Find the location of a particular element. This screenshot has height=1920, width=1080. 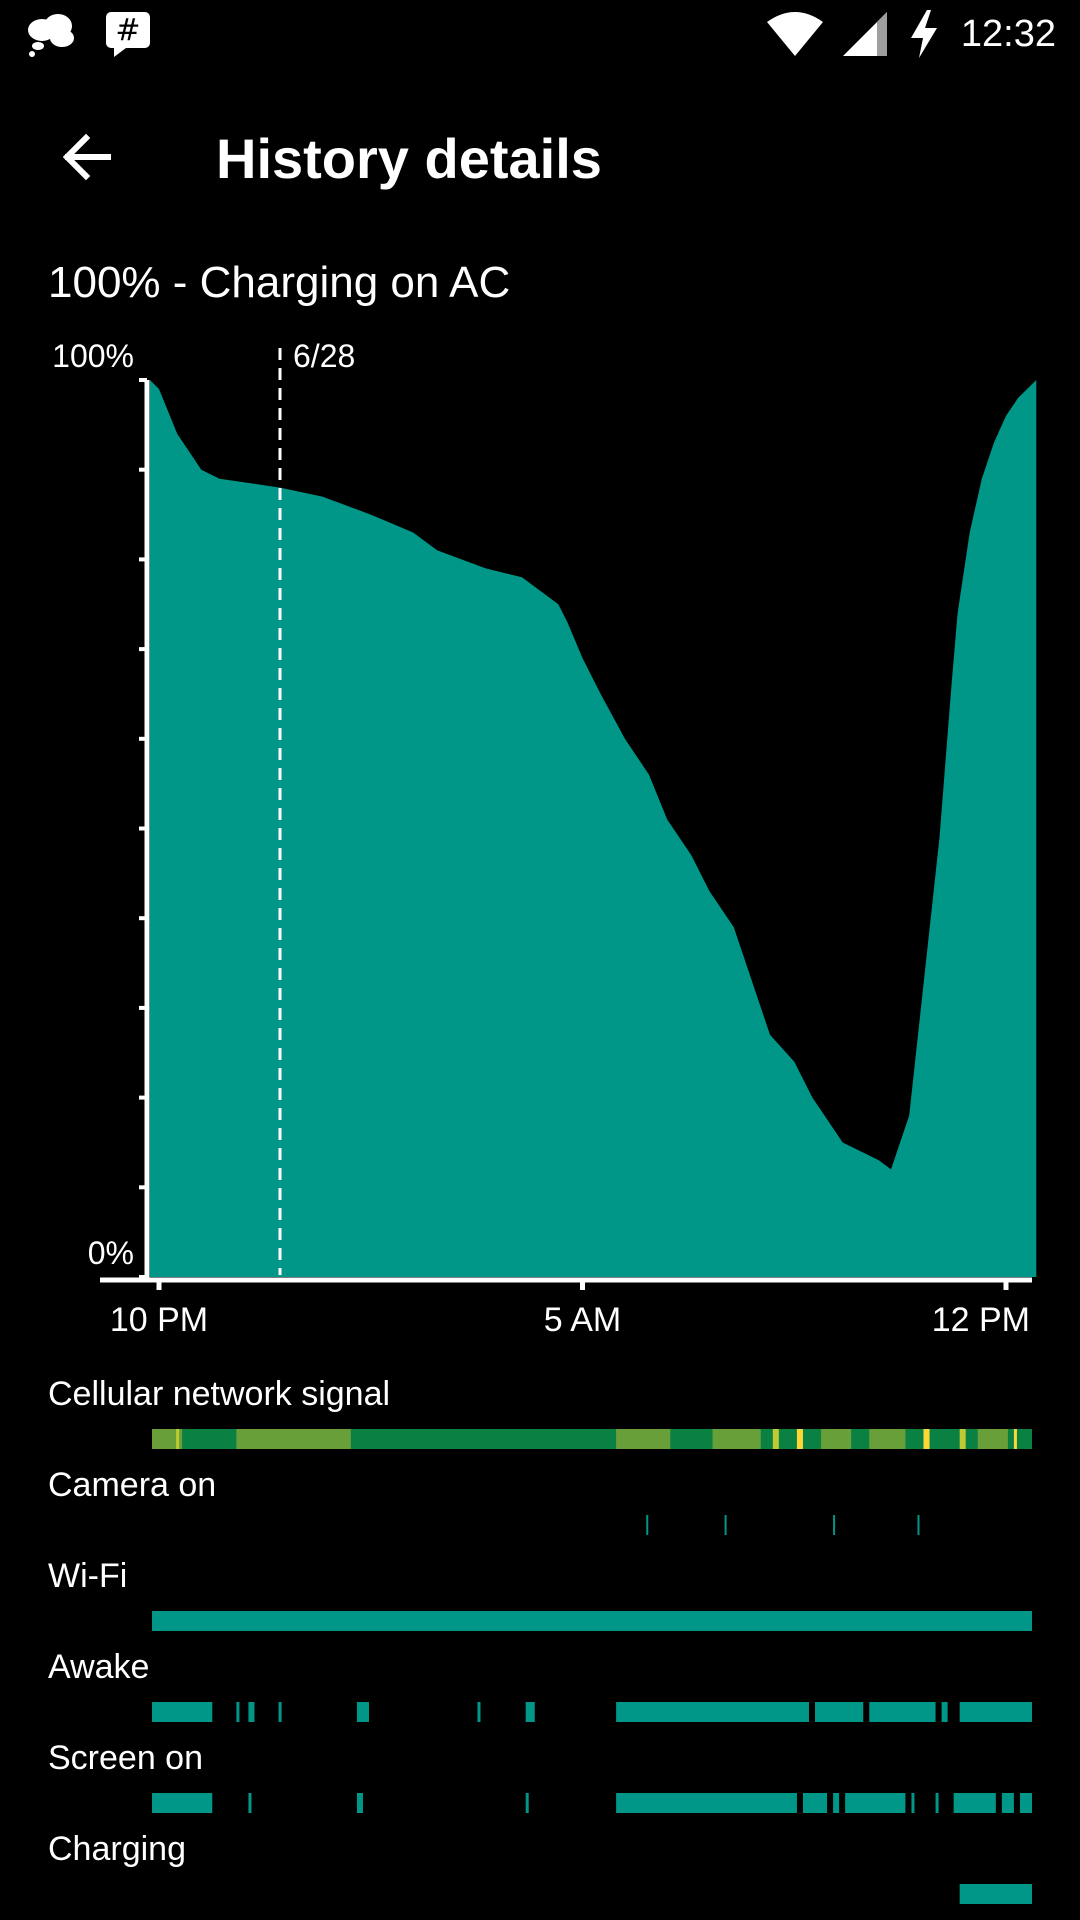

notification-icons: # is located at coordinates (88, 34).